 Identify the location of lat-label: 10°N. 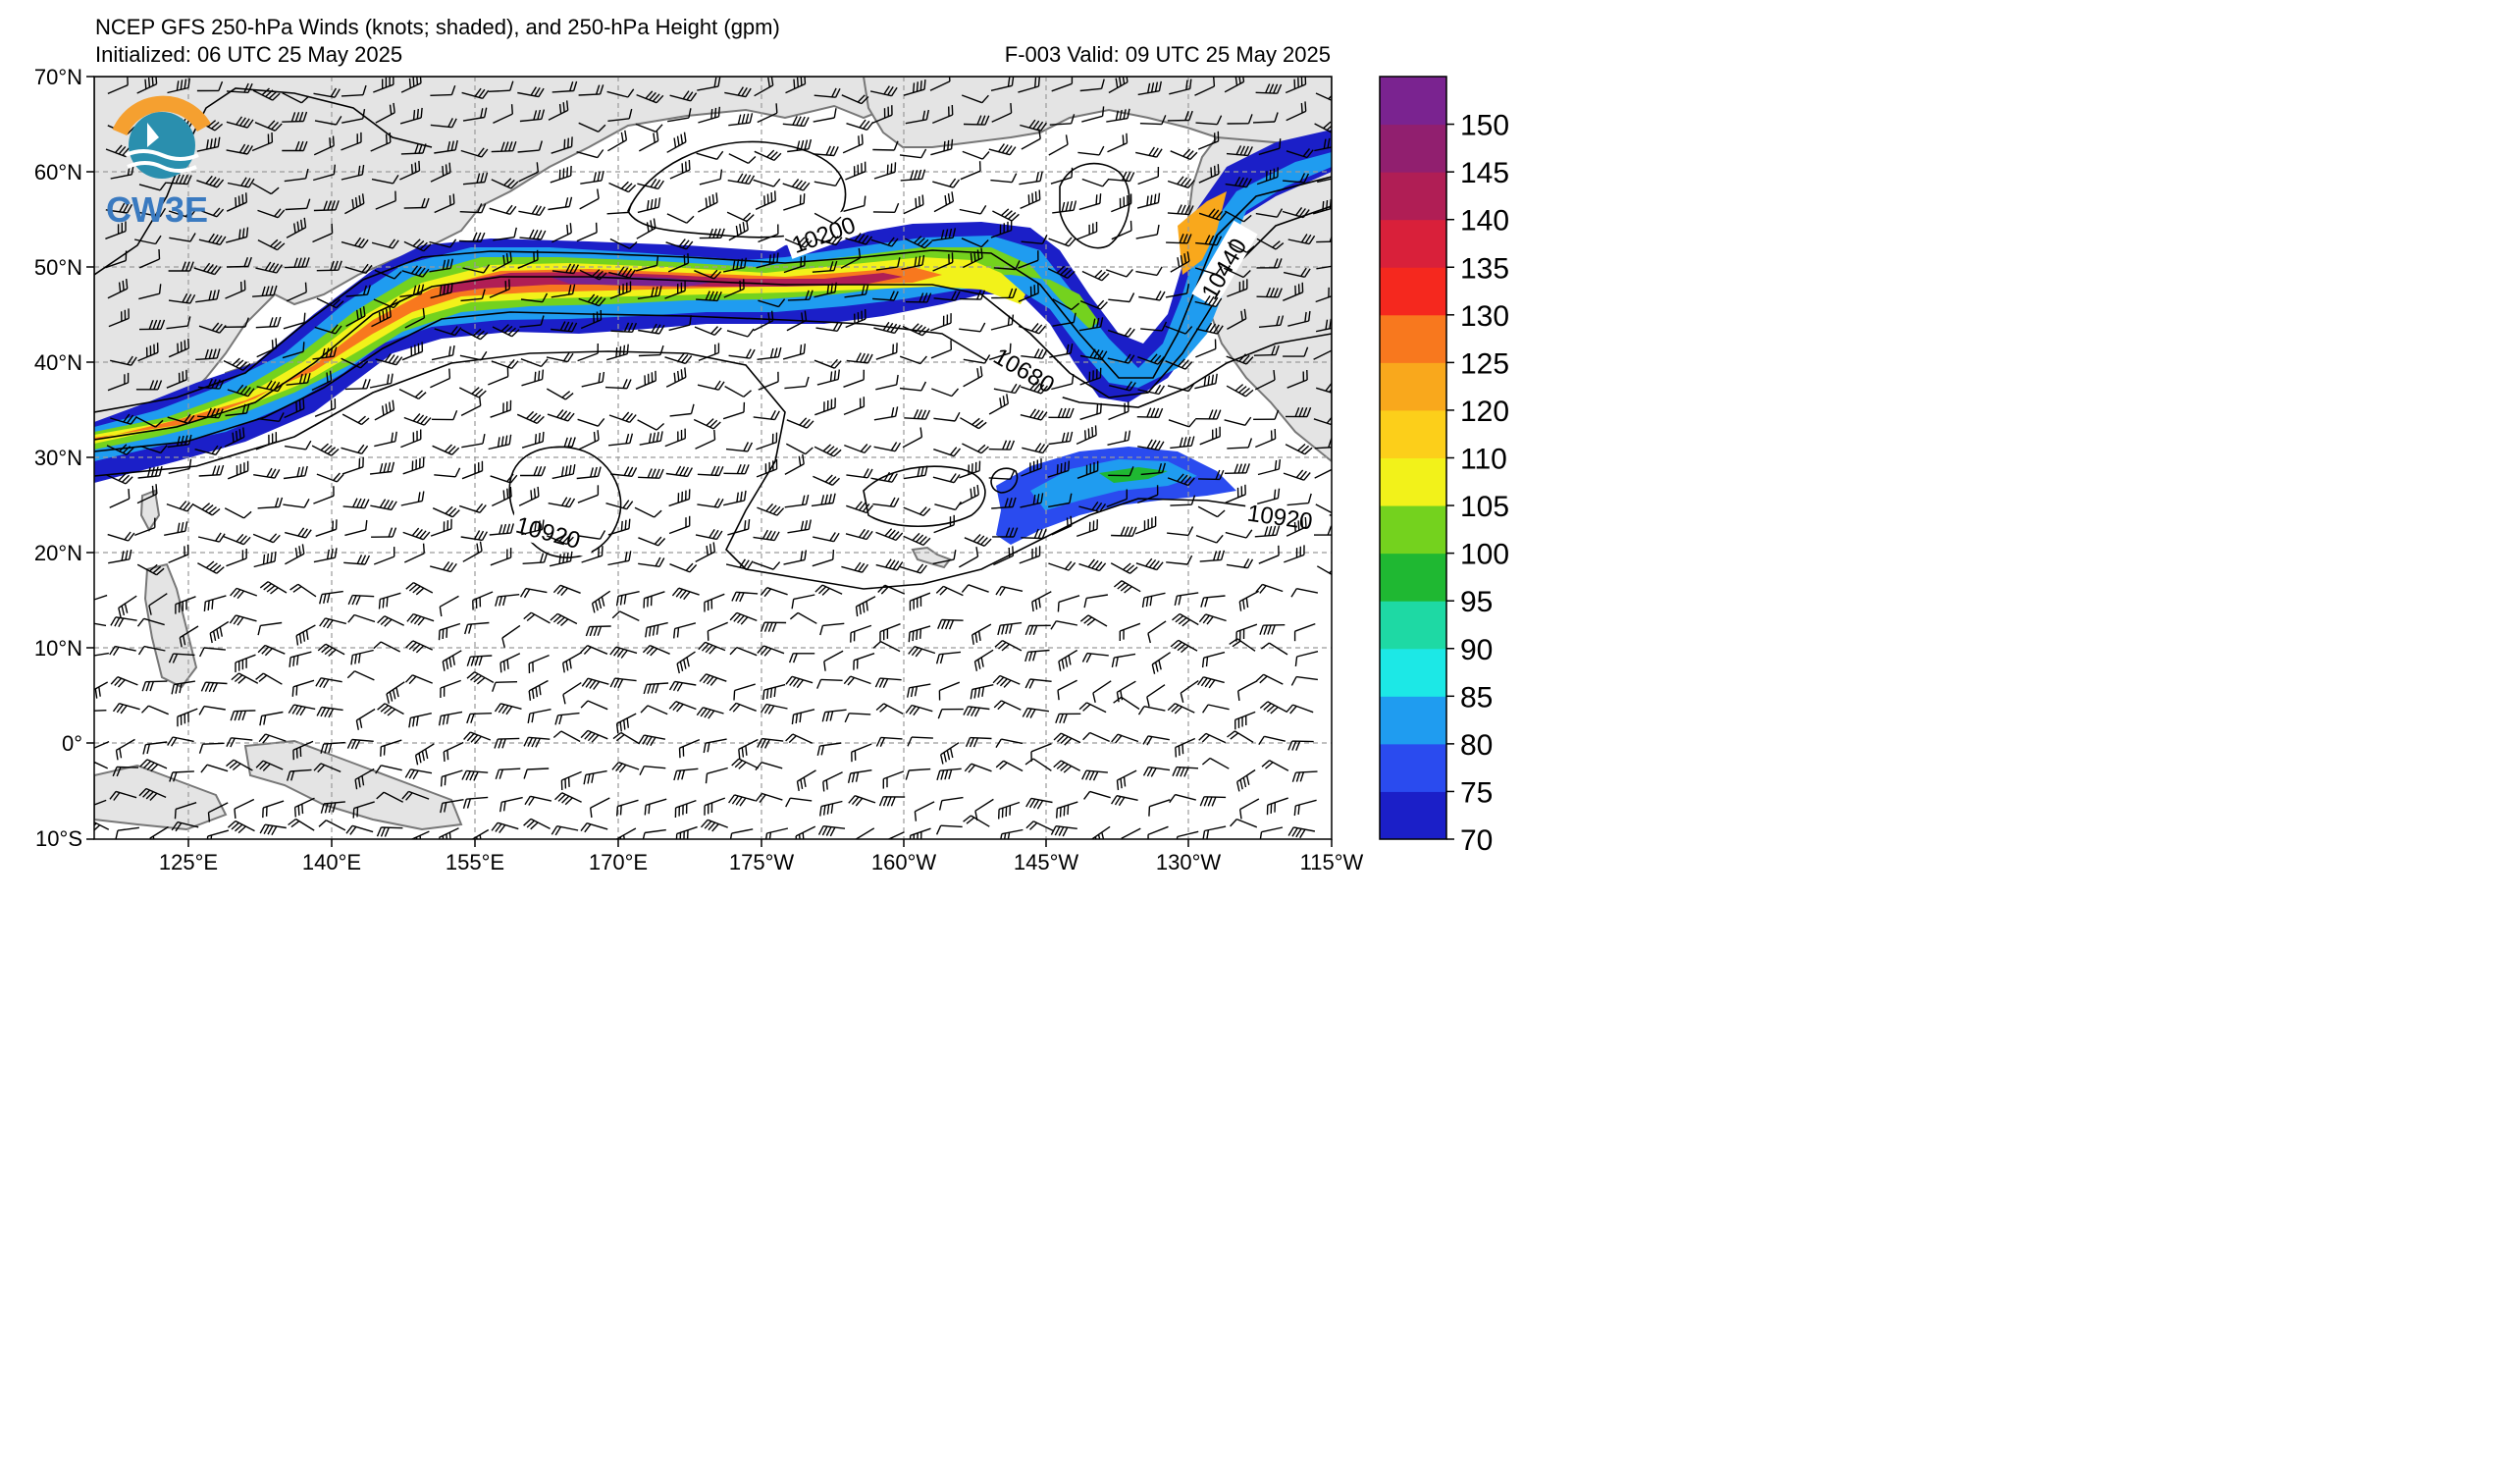
(58, 649).